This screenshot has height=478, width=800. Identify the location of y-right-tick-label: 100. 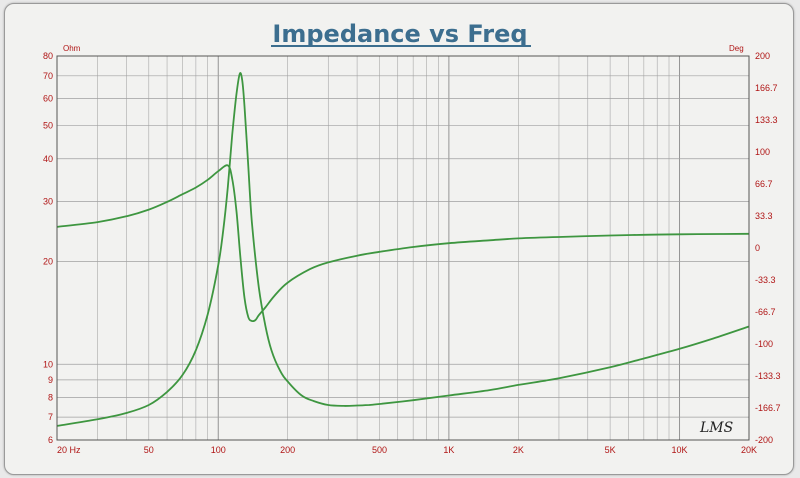
(762, 152).